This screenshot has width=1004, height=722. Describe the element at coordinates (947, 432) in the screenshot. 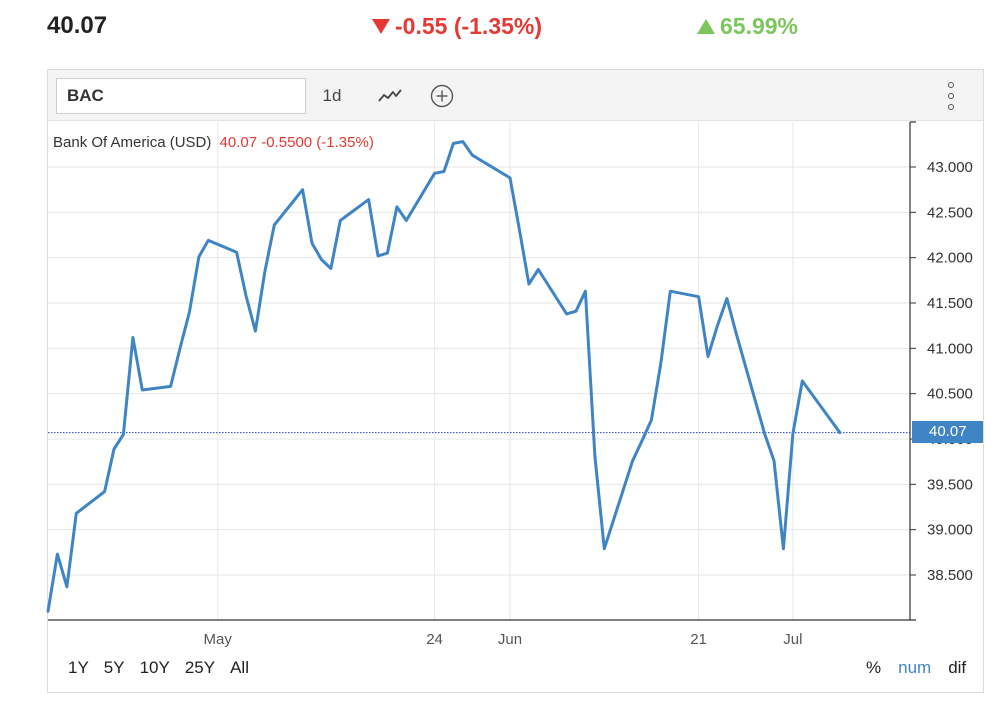

I see `last-price-tag: 40.07` at that location.